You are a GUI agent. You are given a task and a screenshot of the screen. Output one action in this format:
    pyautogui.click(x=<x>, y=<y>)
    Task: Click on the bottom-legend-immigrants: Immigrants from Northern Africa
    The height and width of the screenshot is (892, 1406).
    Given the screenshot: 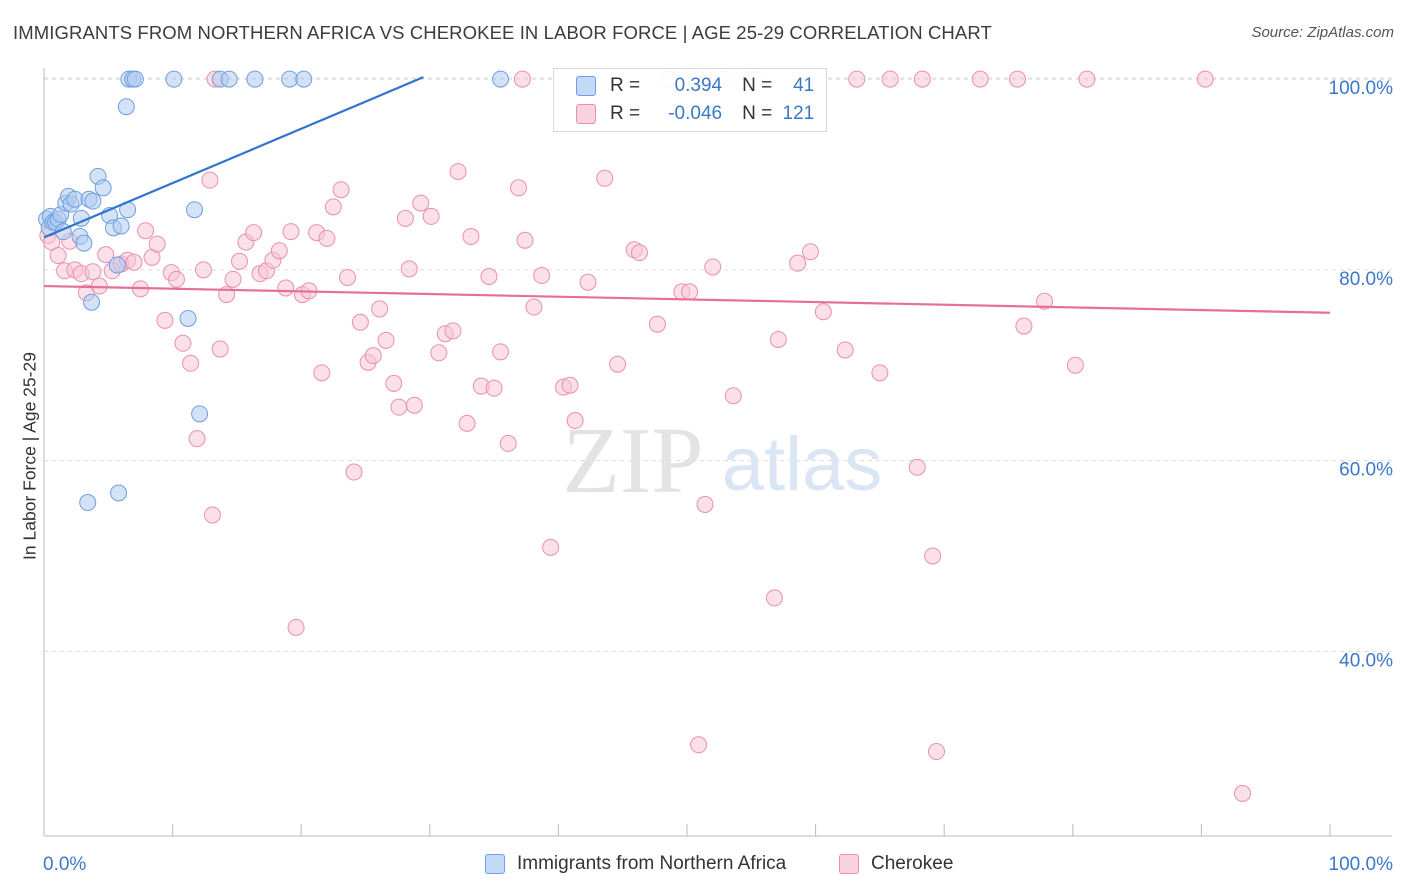 What is the action you would take?
    pyautogui.click(x=635, y=864)
    